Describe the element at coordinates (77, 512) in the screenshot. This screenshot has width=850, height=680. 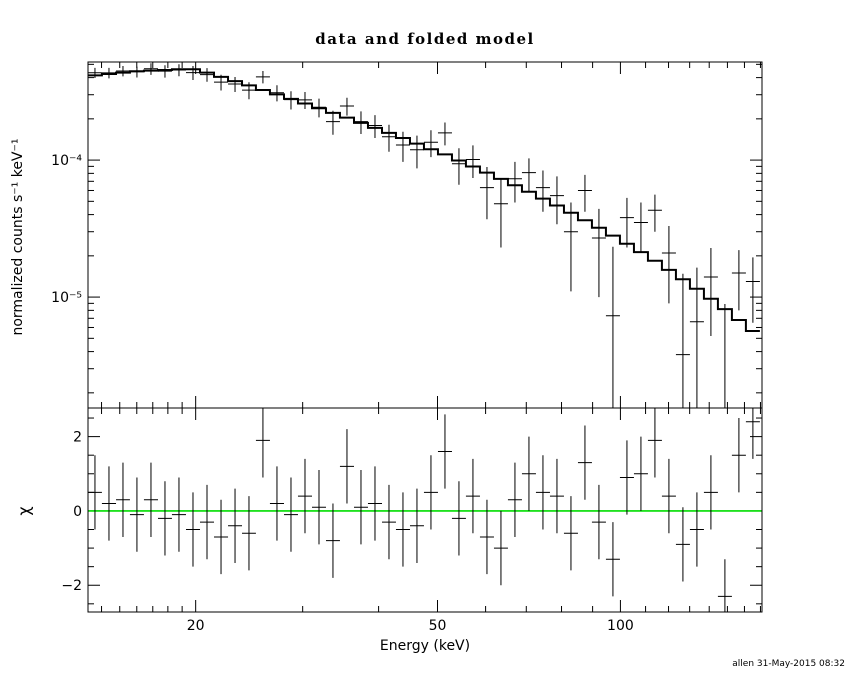
I see `y-tick-label-bottom: 0` at that location.